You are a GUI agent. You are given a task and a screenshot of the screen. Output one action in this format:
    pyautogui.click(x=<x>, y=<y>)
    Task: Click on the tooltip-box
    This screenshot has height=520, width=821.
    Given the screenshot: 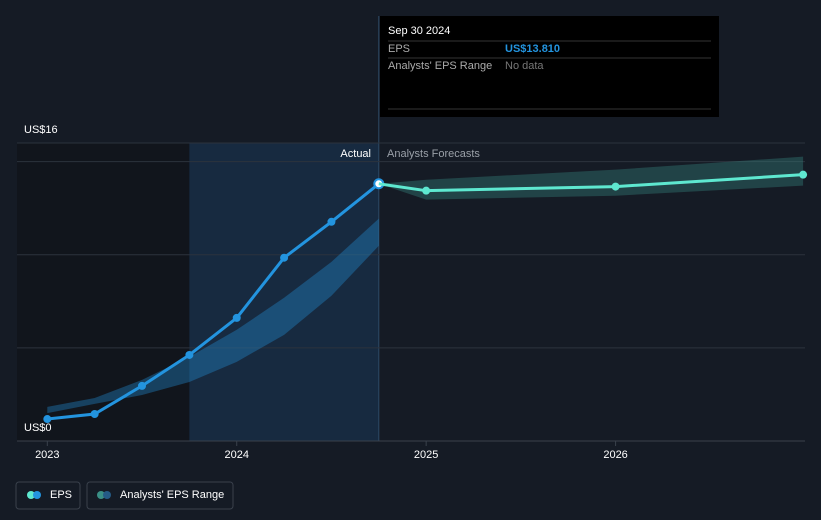 What is the action you would take?
    pyautogui.click(x=549, y=66)
    